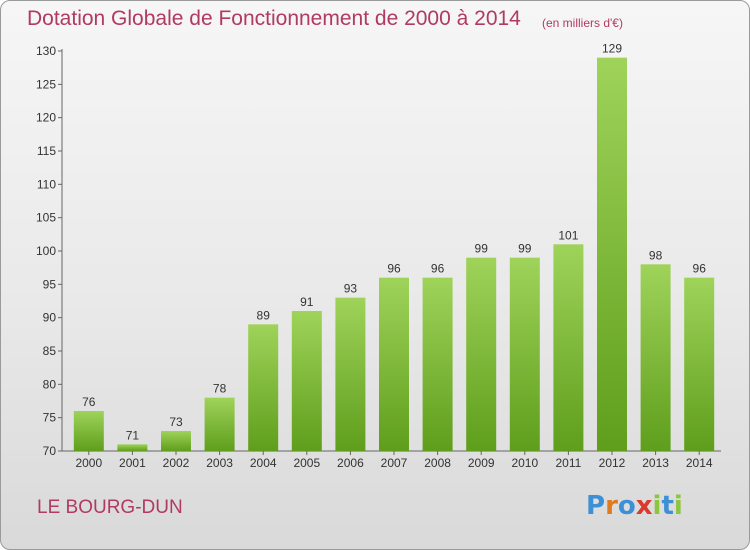 The width and height of the screenshot is (750, 550). What do you see at coordinates (350, 463) in the screenshot?
I see `x-tick-label: 2006` at bounding box center [350, 463].